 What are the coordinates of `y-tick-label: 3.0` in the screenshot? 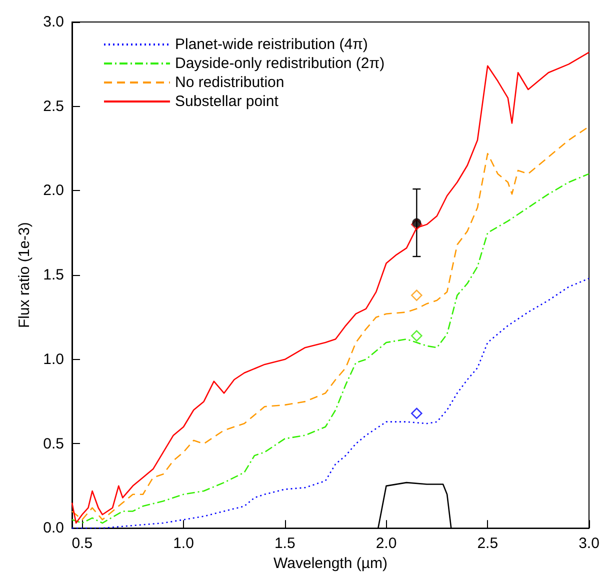 It's located at (53, 22).